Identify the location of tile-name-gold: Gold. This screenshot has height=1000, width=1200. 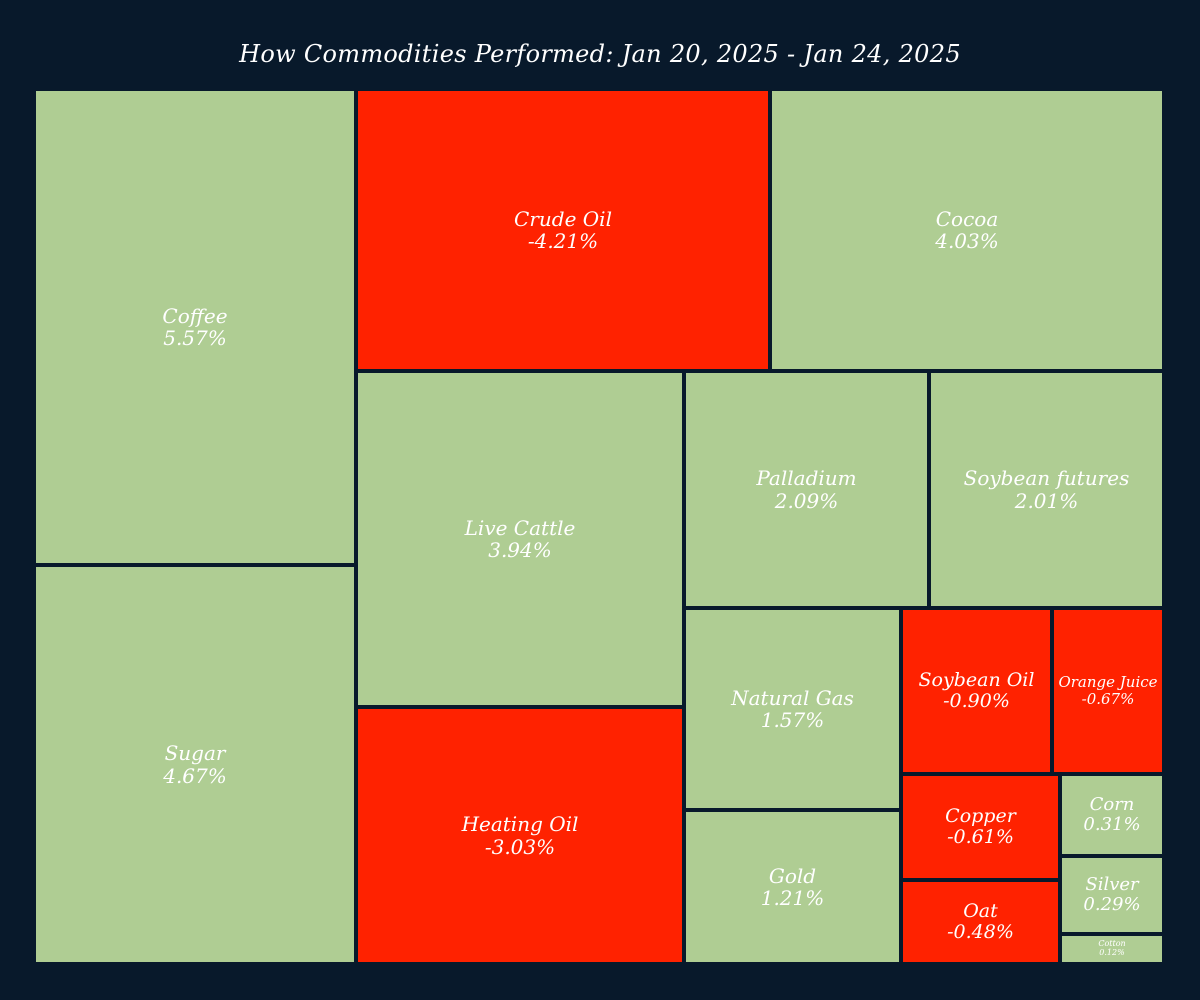
(792, 875).